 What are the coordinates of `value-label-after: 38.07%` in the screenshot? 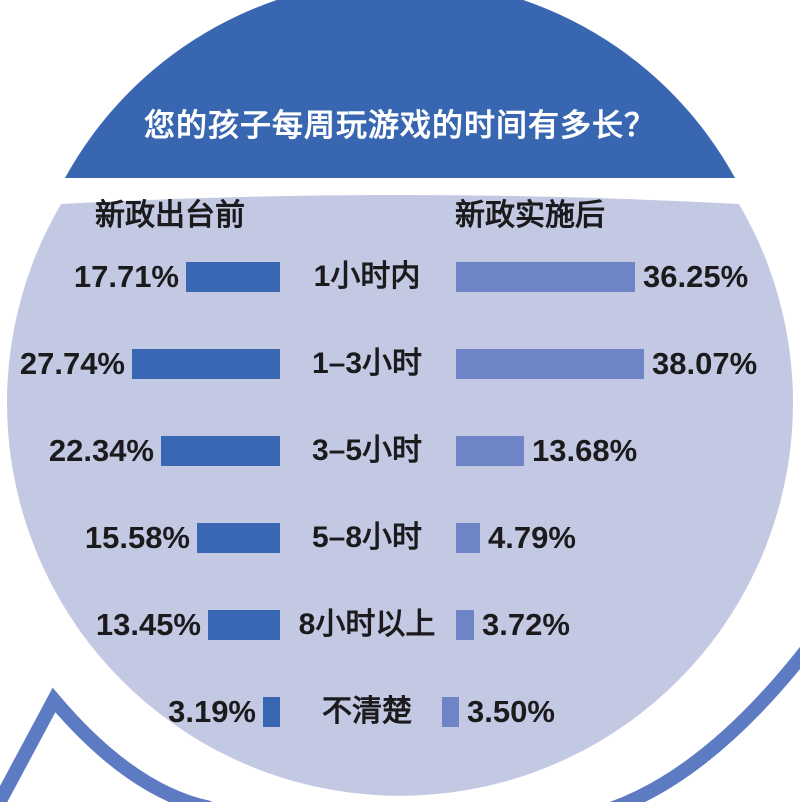 It's located at (705, 363).